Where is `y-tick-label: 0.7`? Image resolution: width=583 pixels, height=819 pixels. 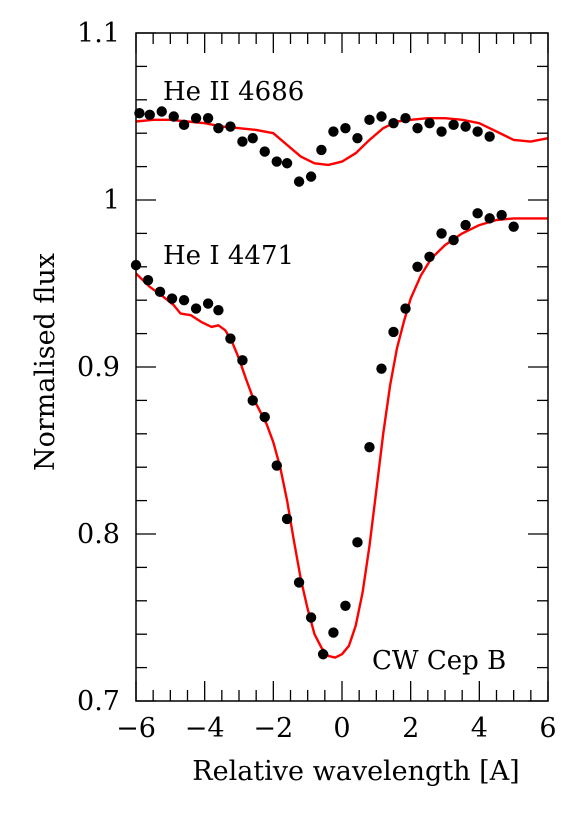
y-tick-label: 0.7 is located at coordinates (98, 701).